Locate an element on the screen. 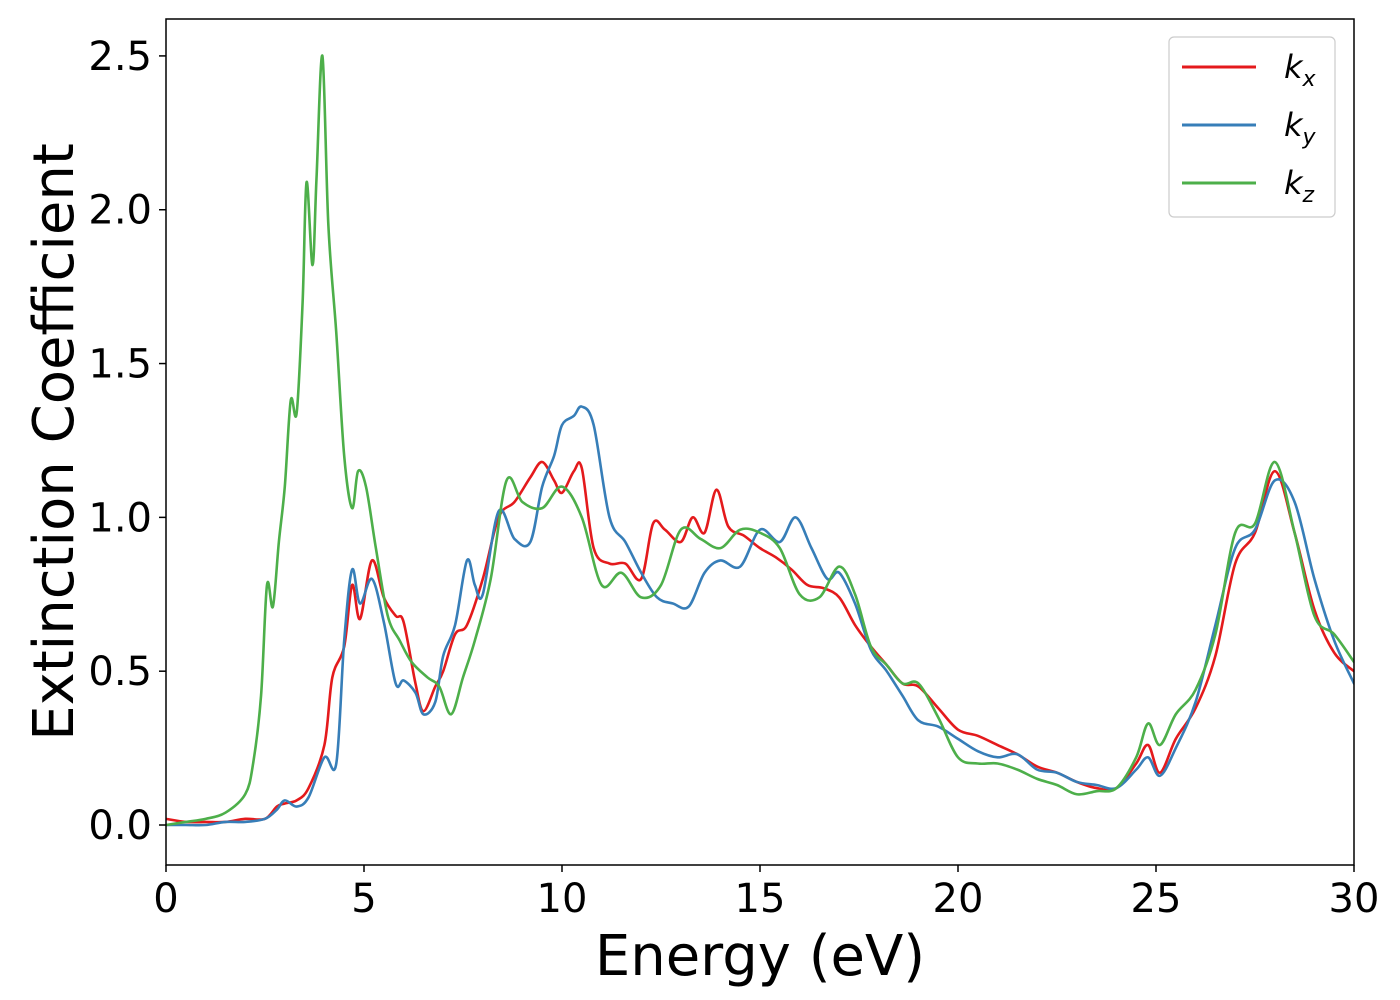 This screenshot has width=1400, height=1000. x-tick-label: 10 is located at coordinates (562, 899).